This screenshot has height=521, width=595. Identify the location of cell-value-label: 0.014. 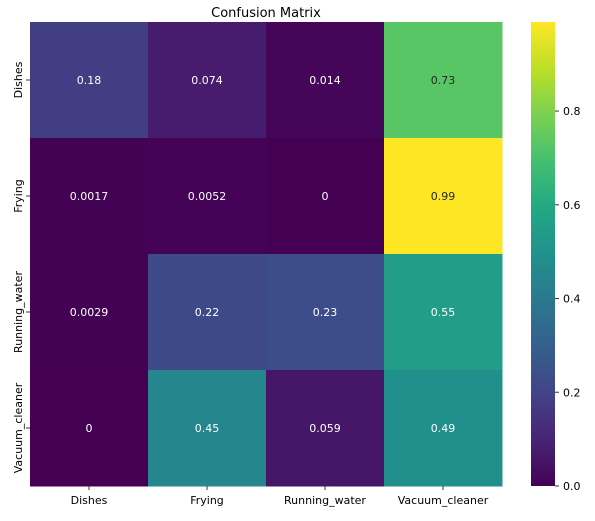
(325, 80).